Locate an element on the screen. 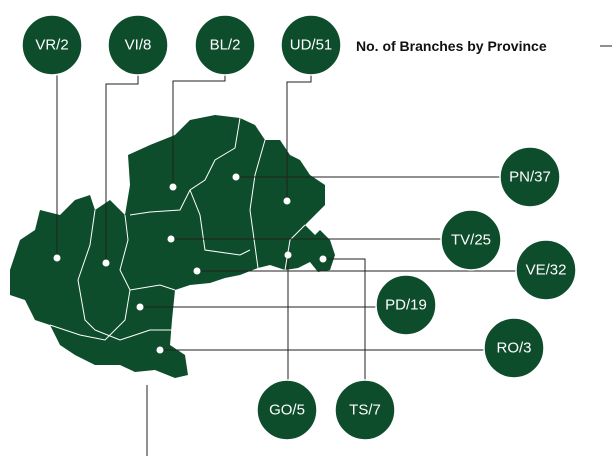 The width and height of the screenshot is (612, 456). badge-label: TS/7 is located at coordinates (365, 410).